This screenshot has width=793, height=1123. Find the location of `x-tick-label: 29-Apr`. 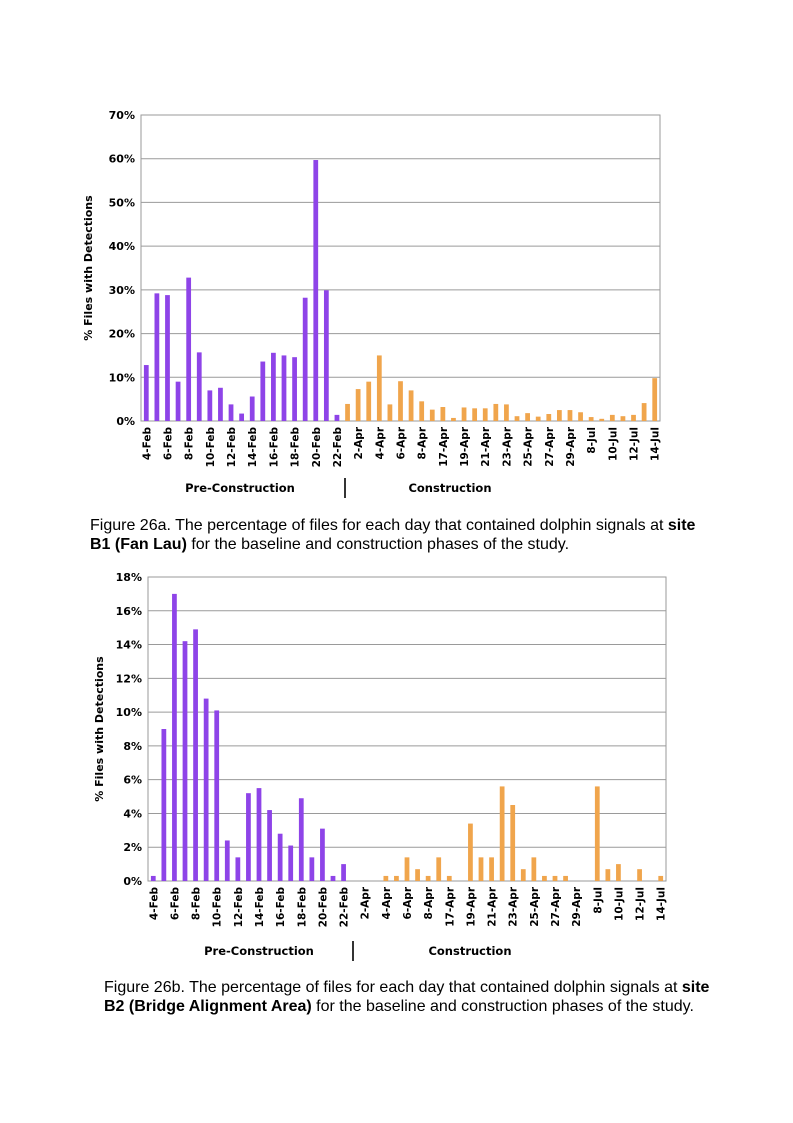

x-tick-label: 29-Apr is located at coordinates (577, 906).